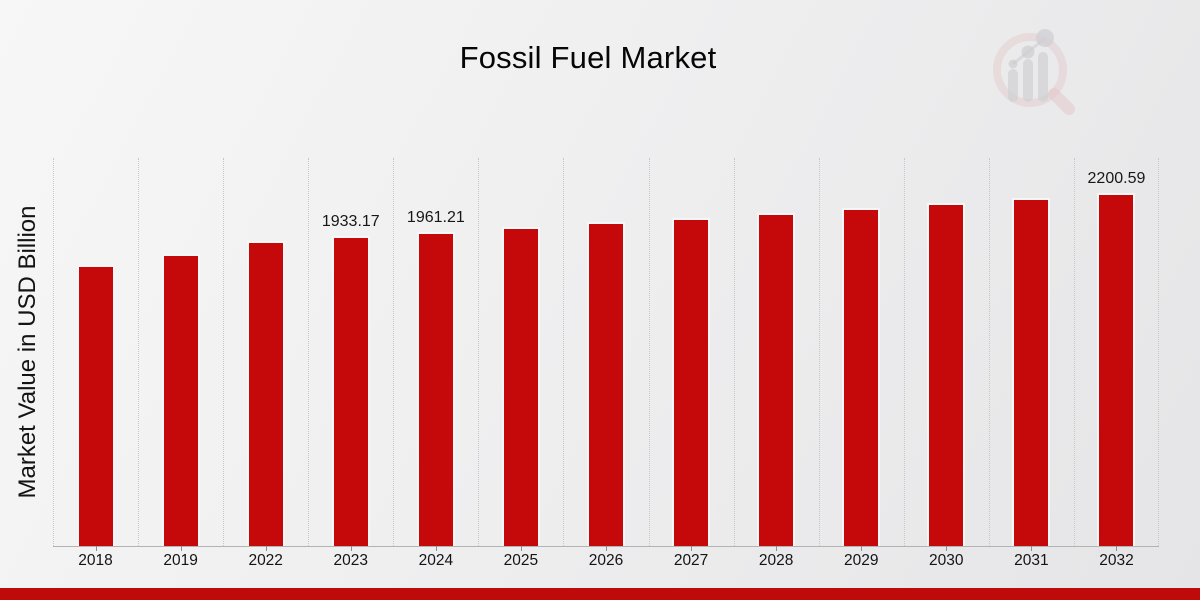 The image size is (1200, 600). What do you see at coordinates (520, 386) in the screenshot?
I see `bar-2025` at bounding box center [520, 386].